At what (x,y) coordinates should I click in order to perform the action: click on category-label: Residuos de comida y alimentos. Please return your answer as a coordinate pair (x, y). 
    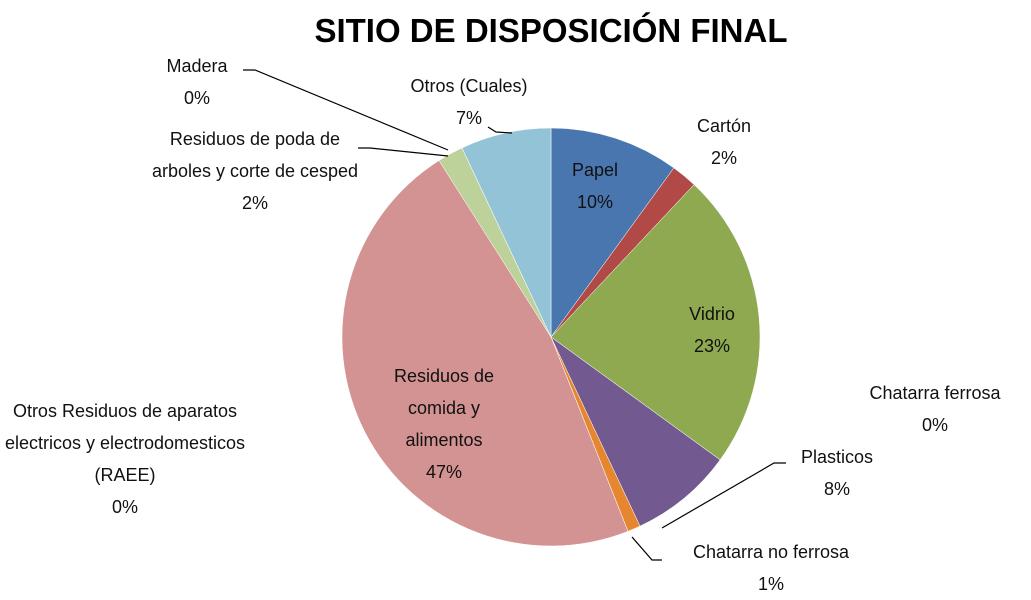
    Looking at the image, I should click on (444, 408).